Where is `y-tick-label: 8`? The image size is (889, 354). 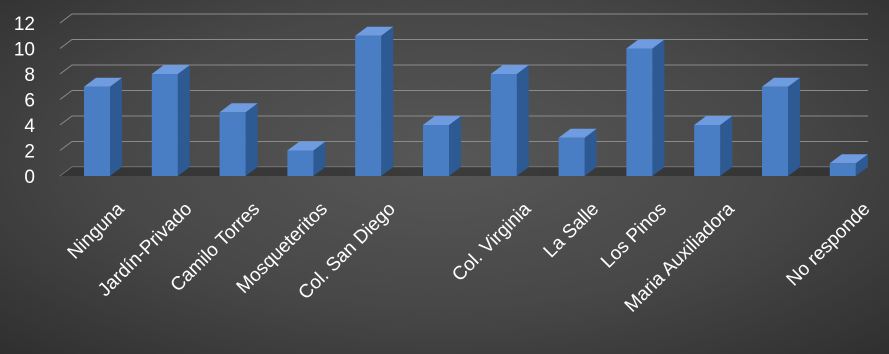
y-tick-label: 8 is located at coordinates (29, 75).